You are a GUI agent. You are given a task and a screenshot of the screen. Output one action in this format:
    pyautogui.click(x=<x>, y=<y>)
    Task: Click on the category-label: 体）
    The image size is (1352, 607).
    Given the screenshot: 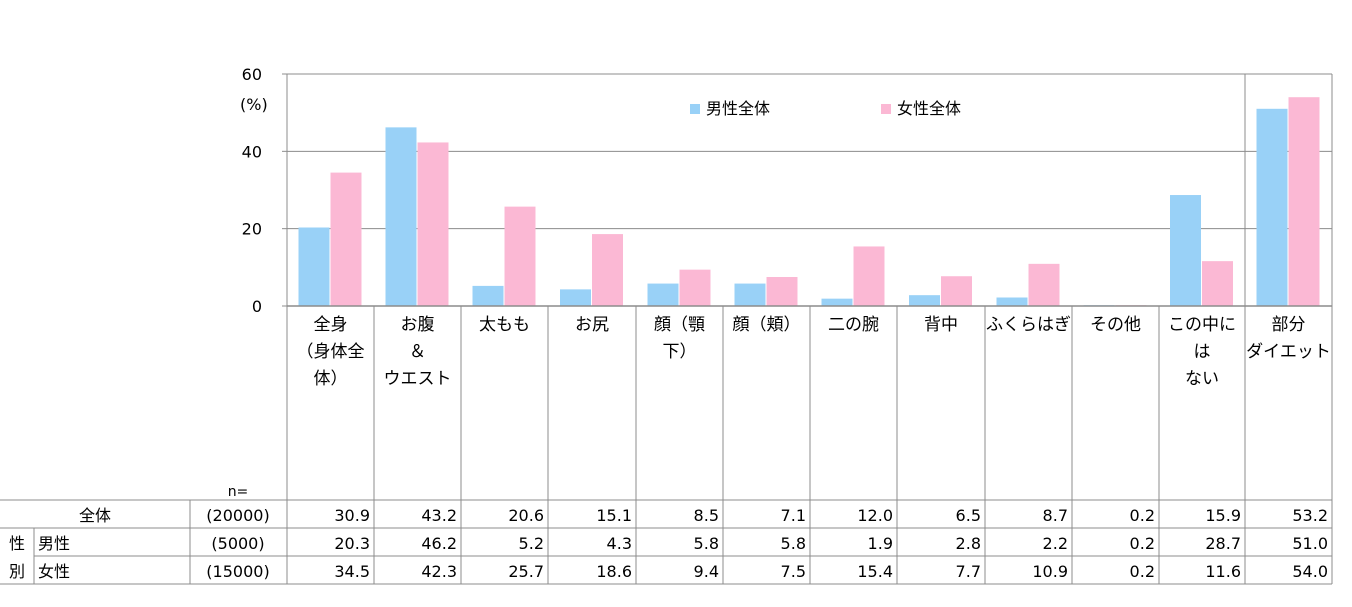 What is the action you would take?
    pyautogui.click(x=331, y=379)
    